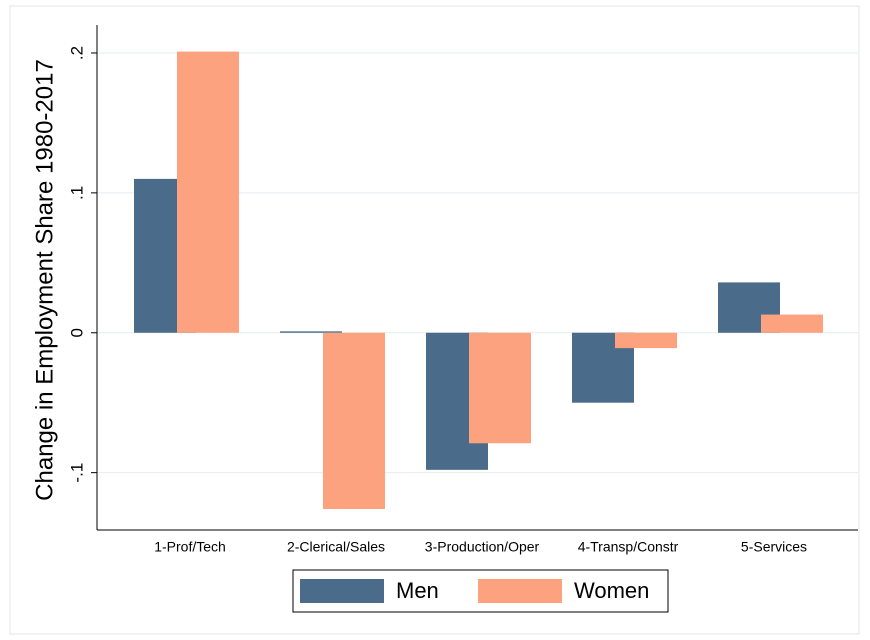  What do you see at coordinates (611, 590) in the screenshot?
I see `legend-label: Women` at bounding box center [611, 590].